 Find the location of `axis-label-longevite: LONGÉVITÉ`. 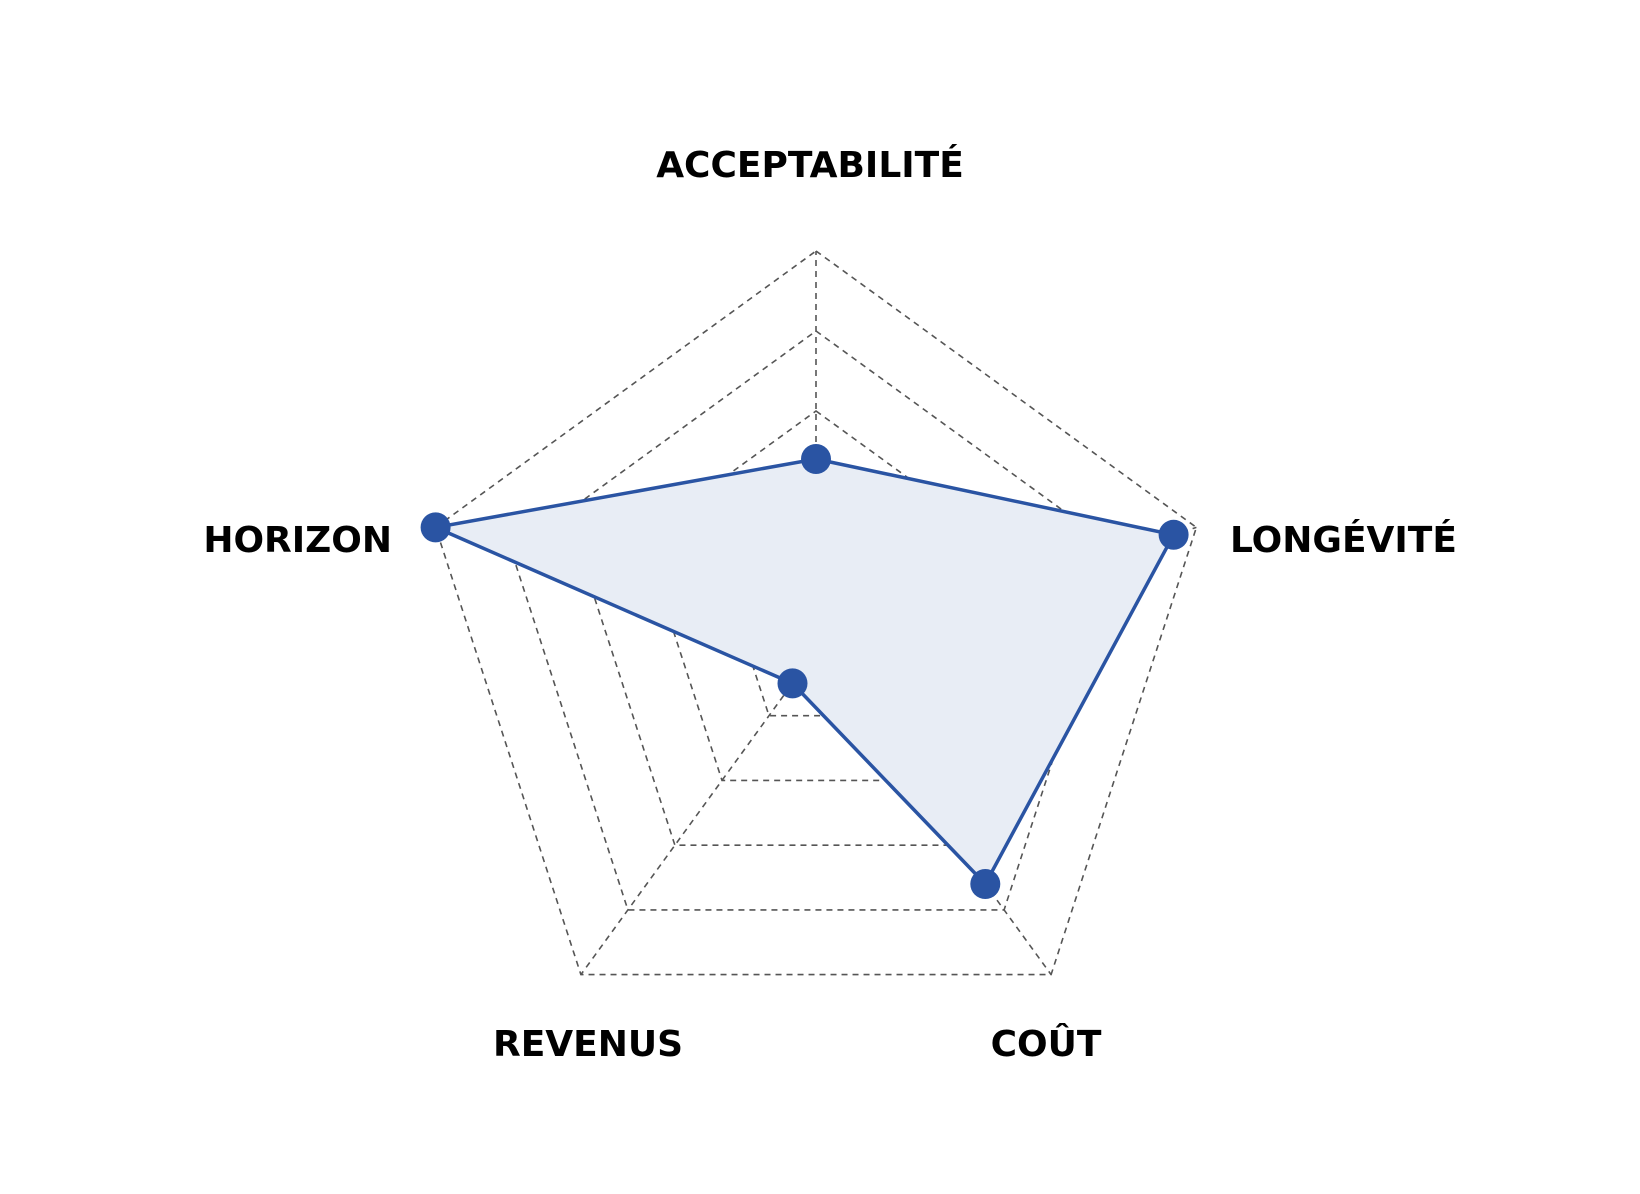

axis-label-longevite: LONGÉVITÉ is located at coordinates (1343, 540).